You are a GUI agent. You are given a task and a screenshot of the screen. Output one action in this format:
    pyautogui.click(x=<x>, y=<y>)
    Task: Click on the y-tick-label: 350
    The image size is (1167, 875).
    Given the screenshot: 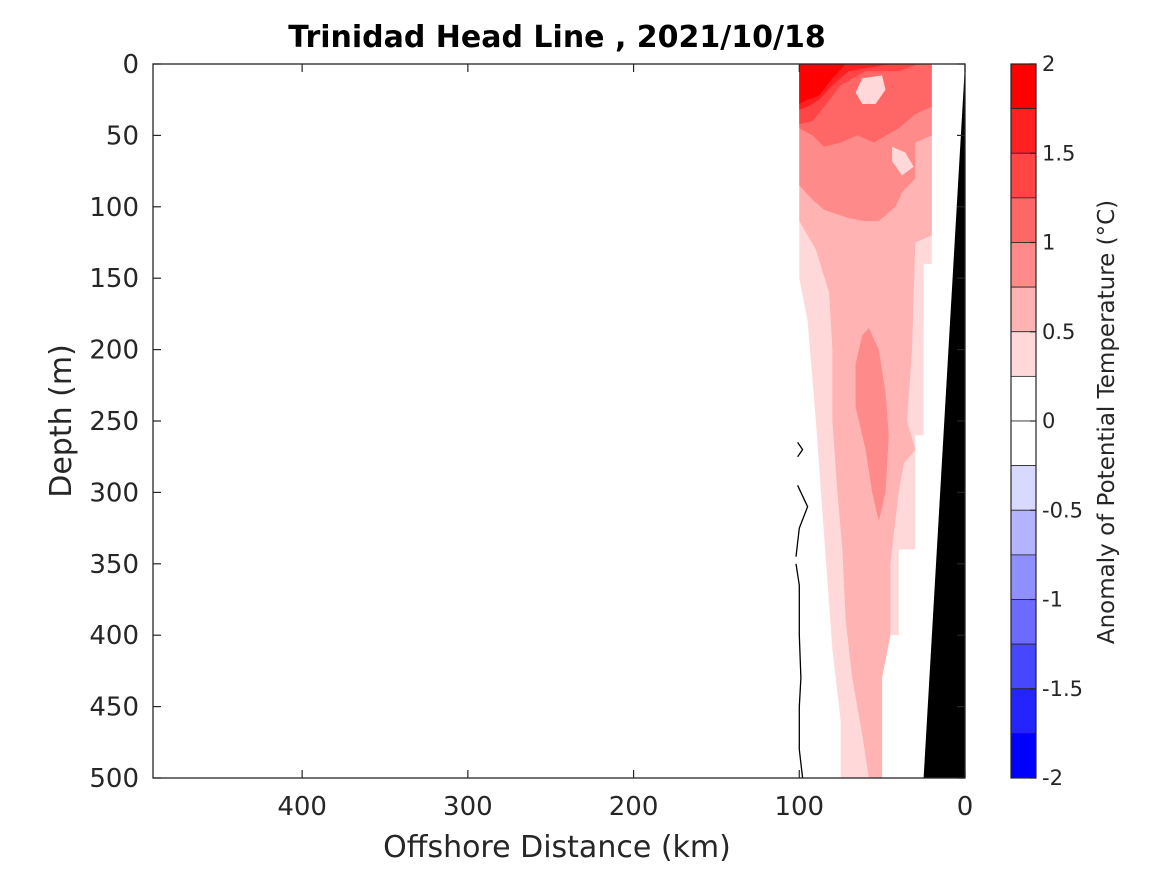 What is the action you would take?
    pyautogui.click(x=114, y=565)
    